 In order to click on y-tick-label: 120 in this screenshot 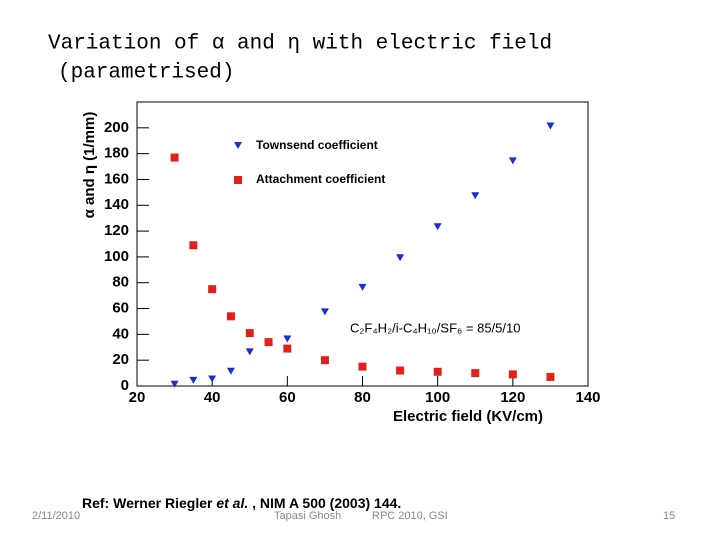, I will do `click(116, 230)`.